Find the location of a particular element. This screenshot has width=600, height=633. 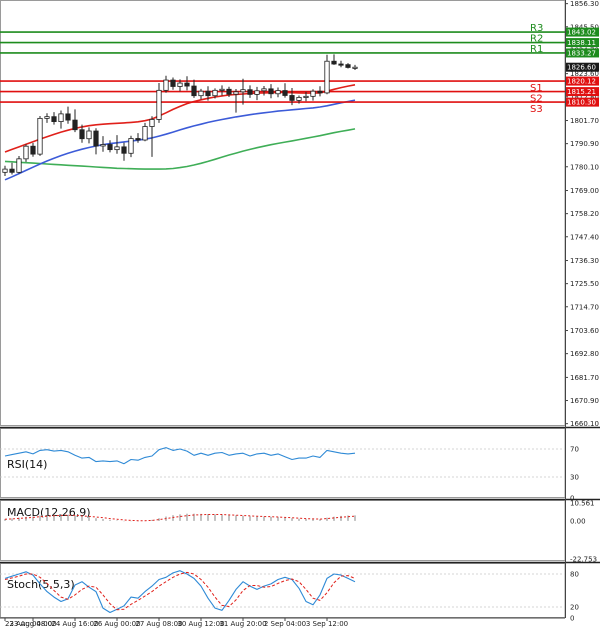

level-price-label: 1810.30 is located at coordinates (581, 103).